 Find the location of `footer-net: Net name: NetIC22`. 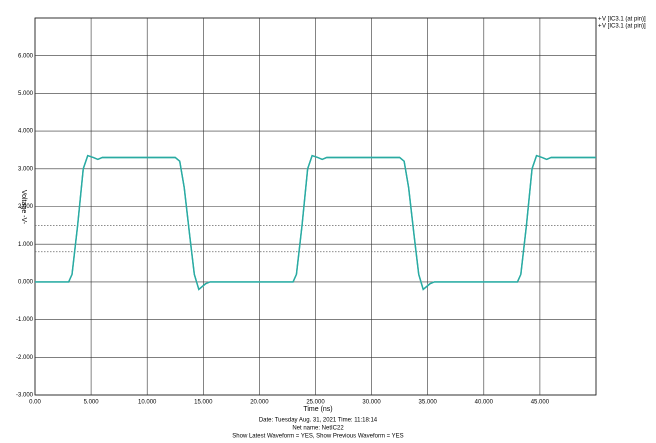

footer-net: Net name: NetIC22 is located at coordinates (318, 429).